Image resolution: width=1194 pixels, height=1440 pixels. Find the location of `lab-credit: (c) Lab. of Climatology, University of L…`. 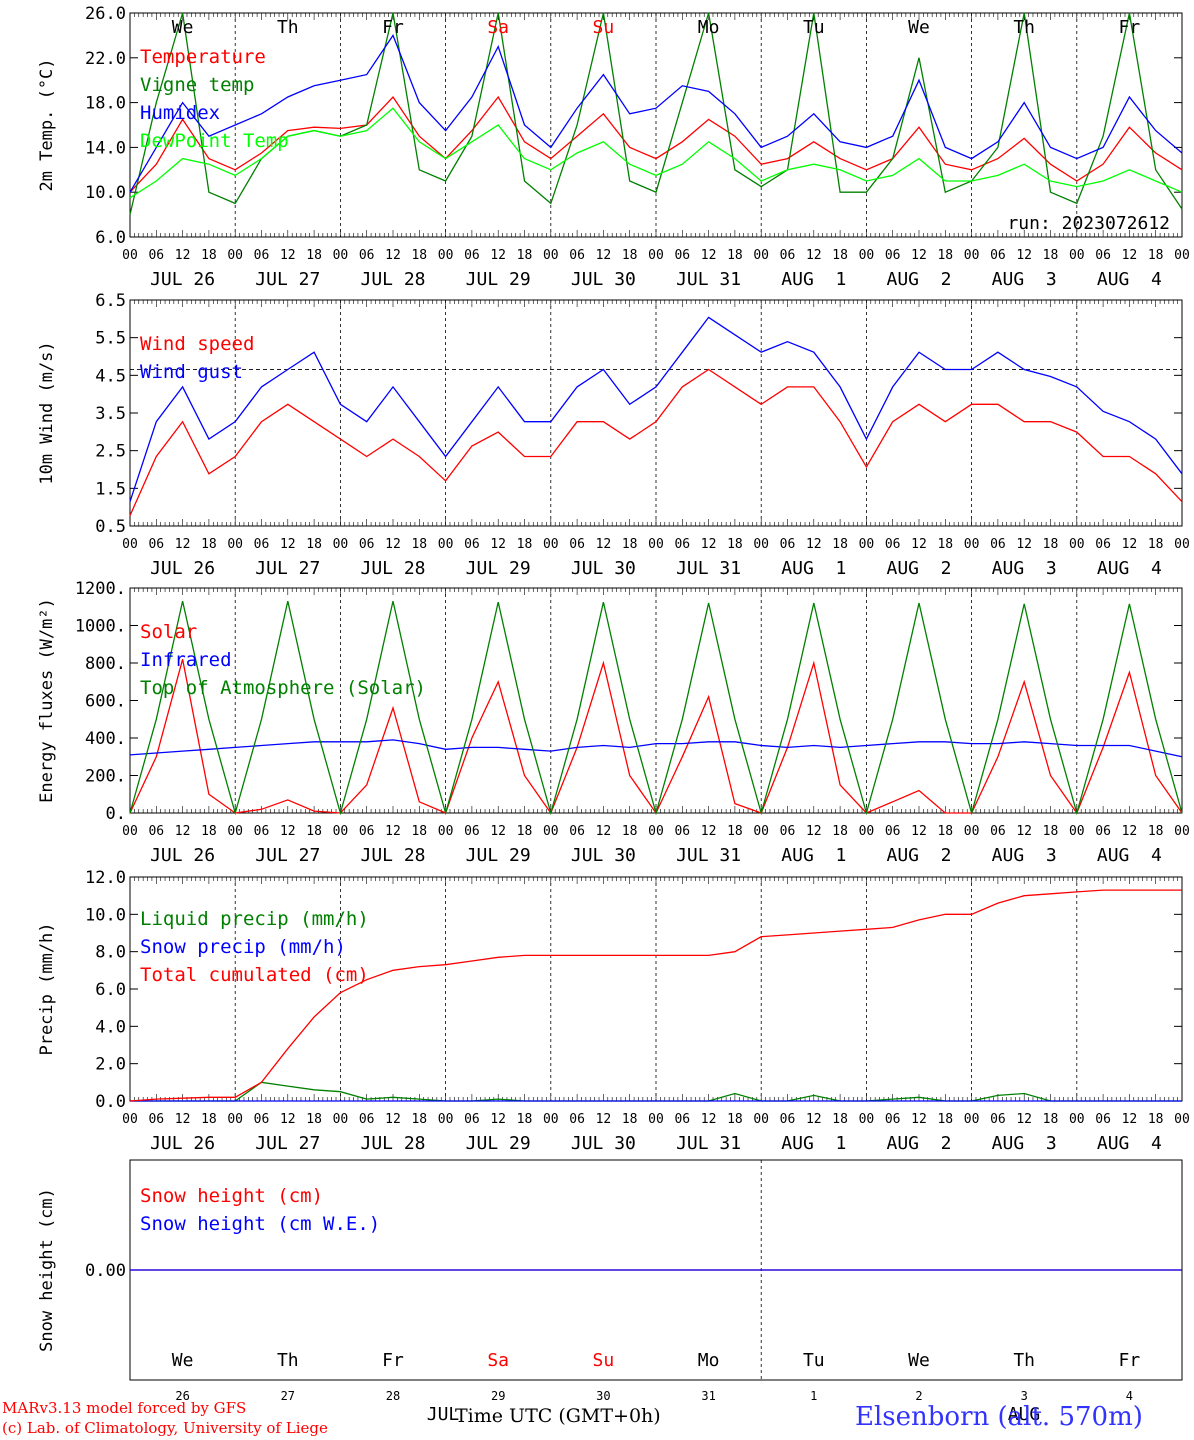

lab-credit: (c) Lab. of Climatology, University of L… is located at coordinates (165, 1428).